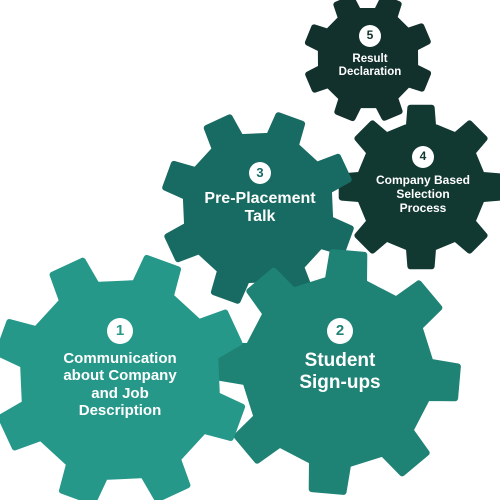 This screenshot has width=500, height=500. I want to click on step-5-title: Result Declaration, so click(370, 66).